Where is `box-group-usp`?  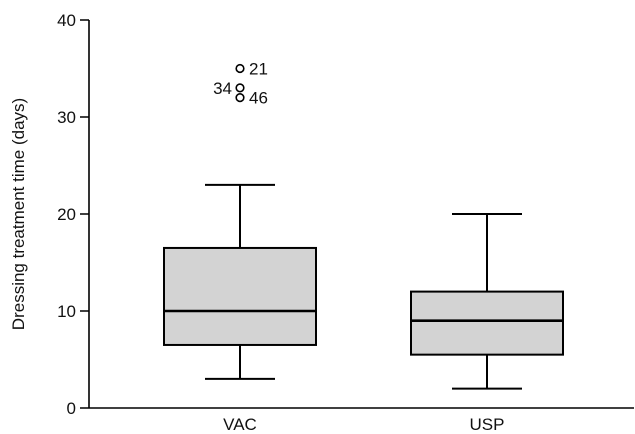 box-group-usp is located at coordinates (487, 301).